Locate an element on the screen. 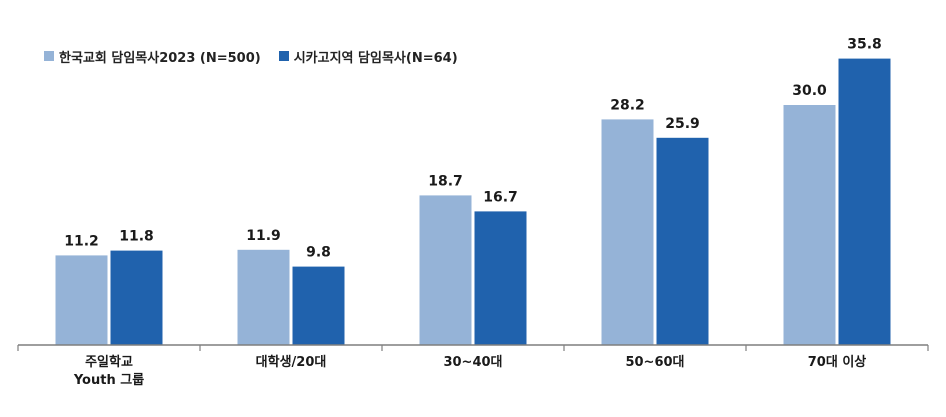 This screenshot has height=417, width=946. value-label-series-1-cat-3: 18.7 is located at coordinates (445, 181).